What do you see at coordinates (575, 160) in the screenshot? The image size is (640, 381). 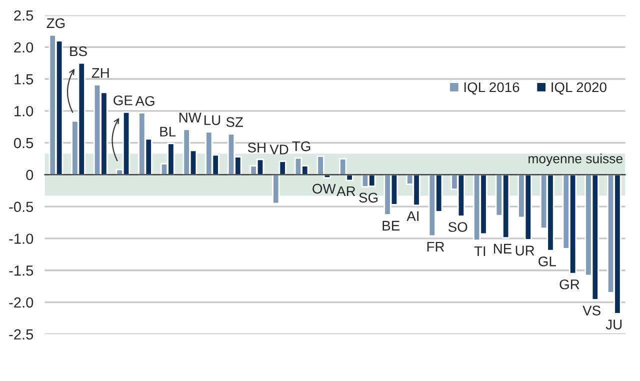 I see `band-label: moyenne suisse` at bounding box center [575, 160].